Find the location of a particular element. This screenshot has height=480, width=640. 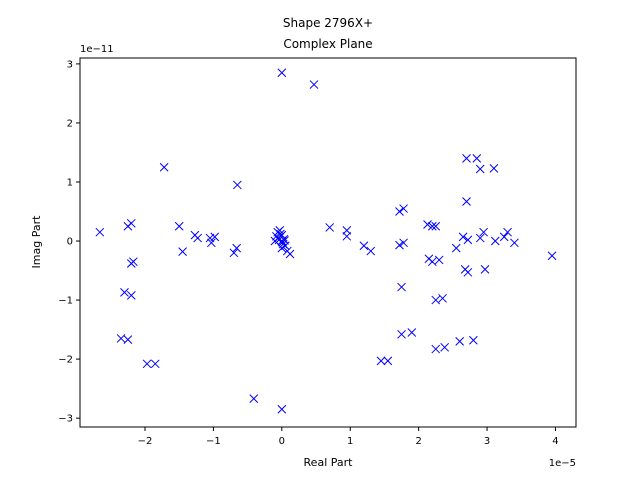

y-tick-label: 1 is located at coordinates (70, 182).